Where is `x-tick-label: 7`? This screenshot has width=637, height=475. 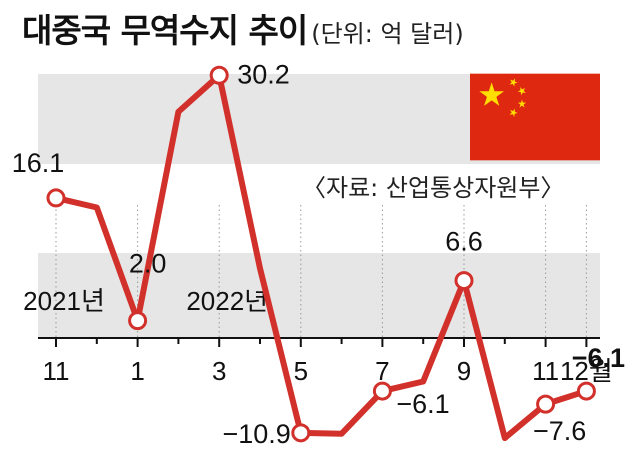 x-tick-label: 7 is located at coordinates (382, 371).